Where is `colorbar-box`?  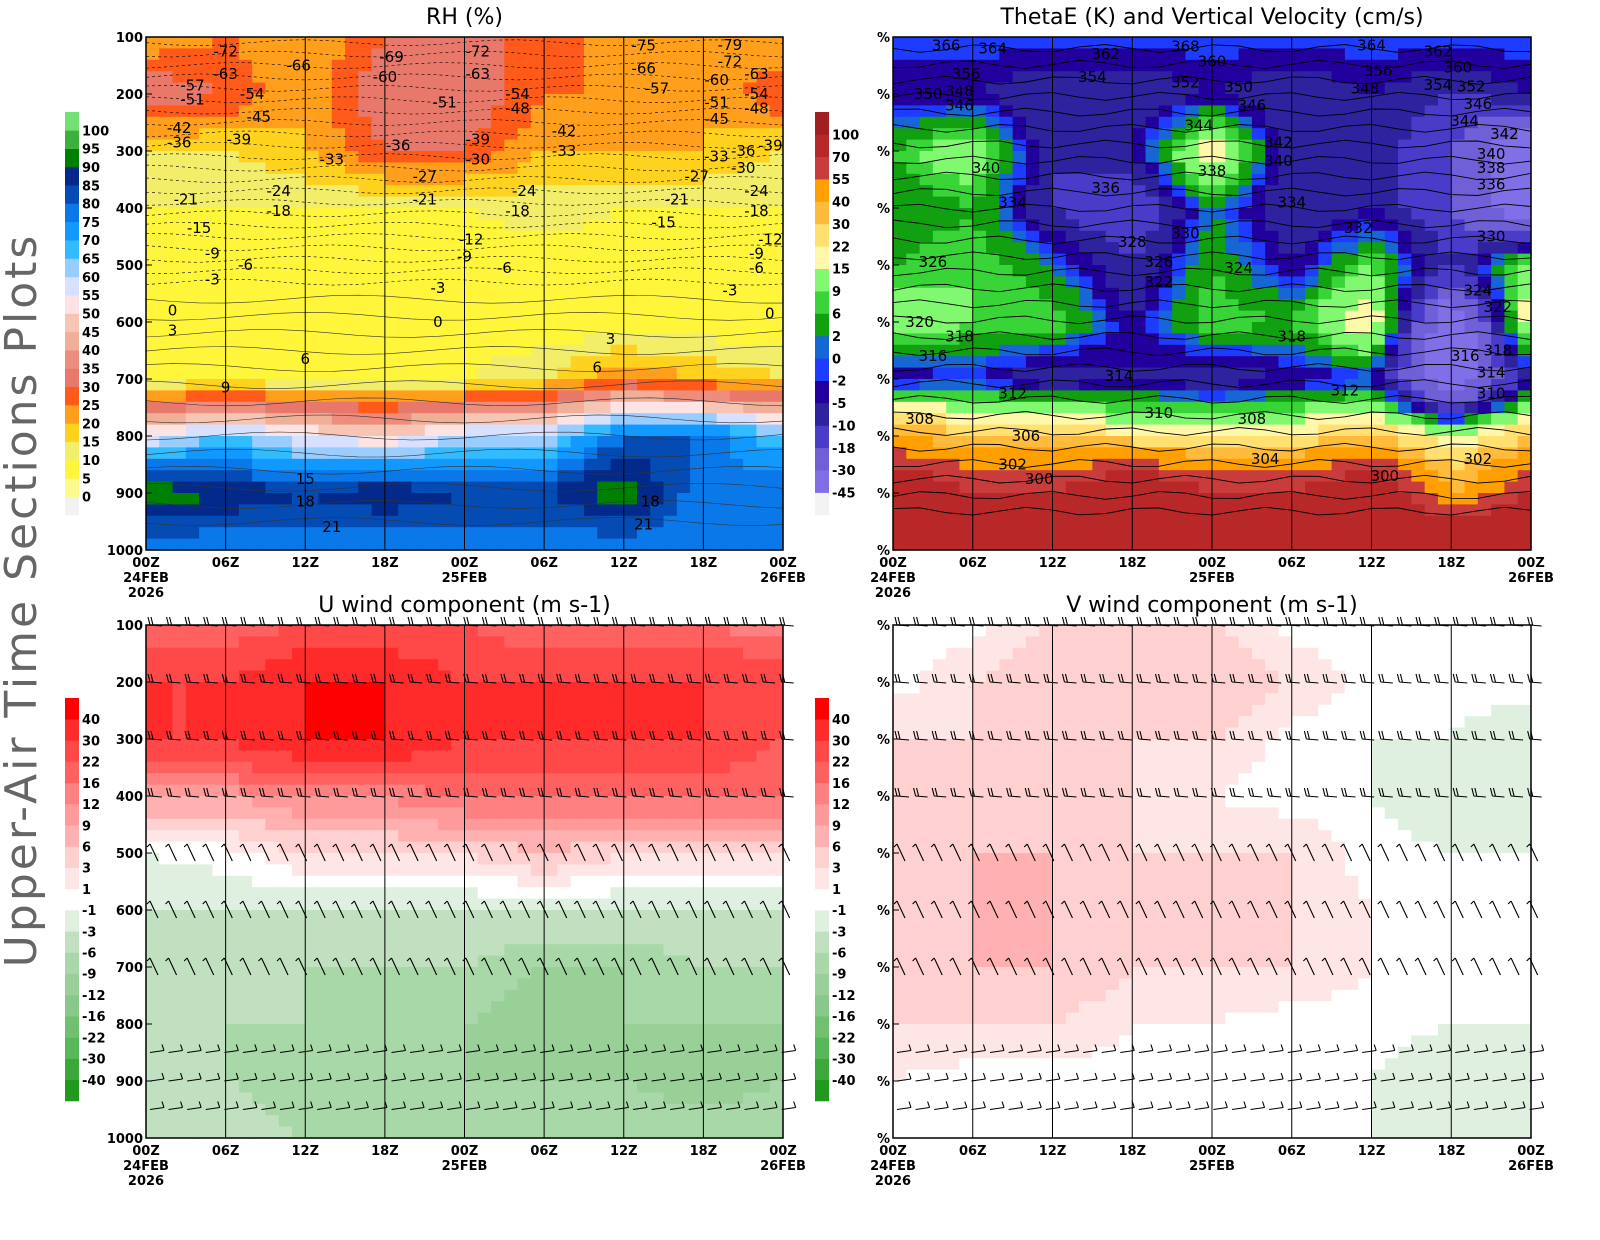
colorbar-box is located at coordinates (72, 139).